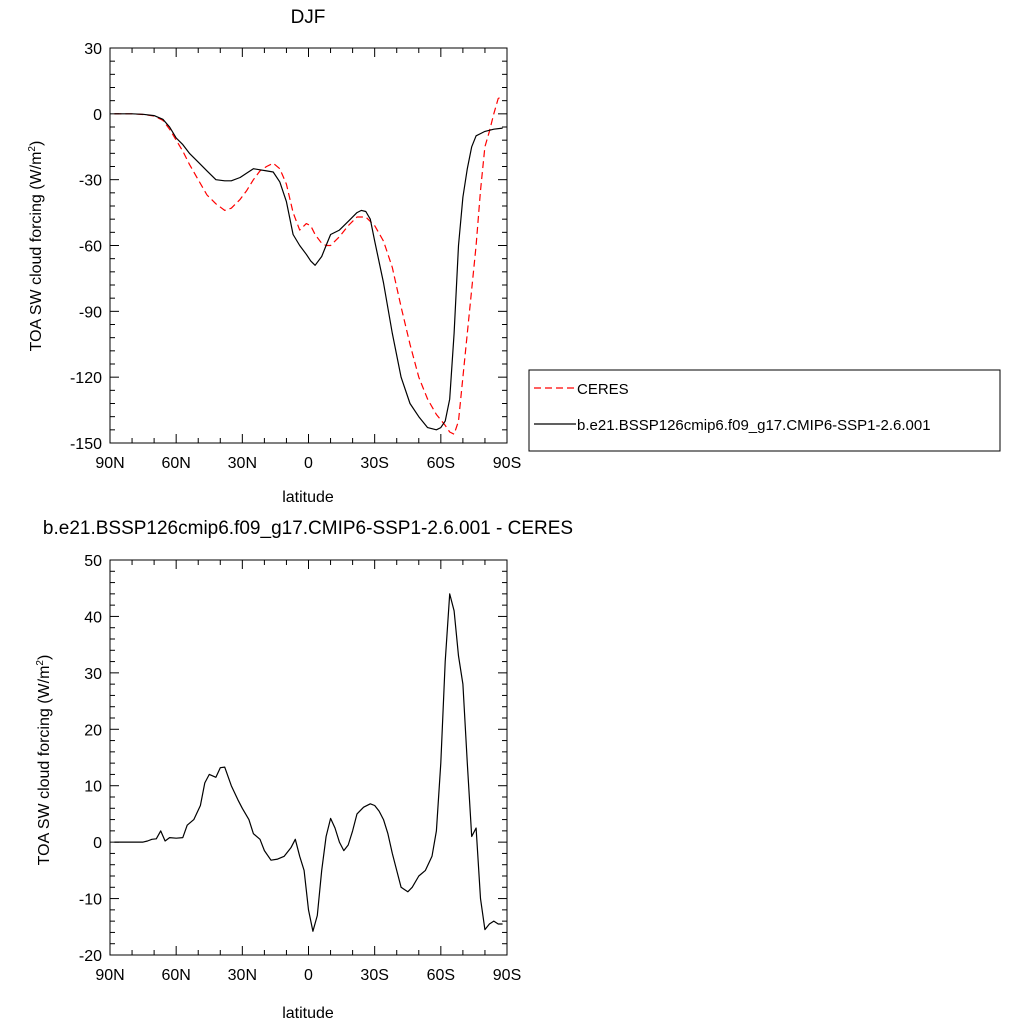 This screenshot has width=1024, height=1024. I want to click on bottom-y-axis-title: TOA SW cloud forcing (W/m2), so click(44, 760).